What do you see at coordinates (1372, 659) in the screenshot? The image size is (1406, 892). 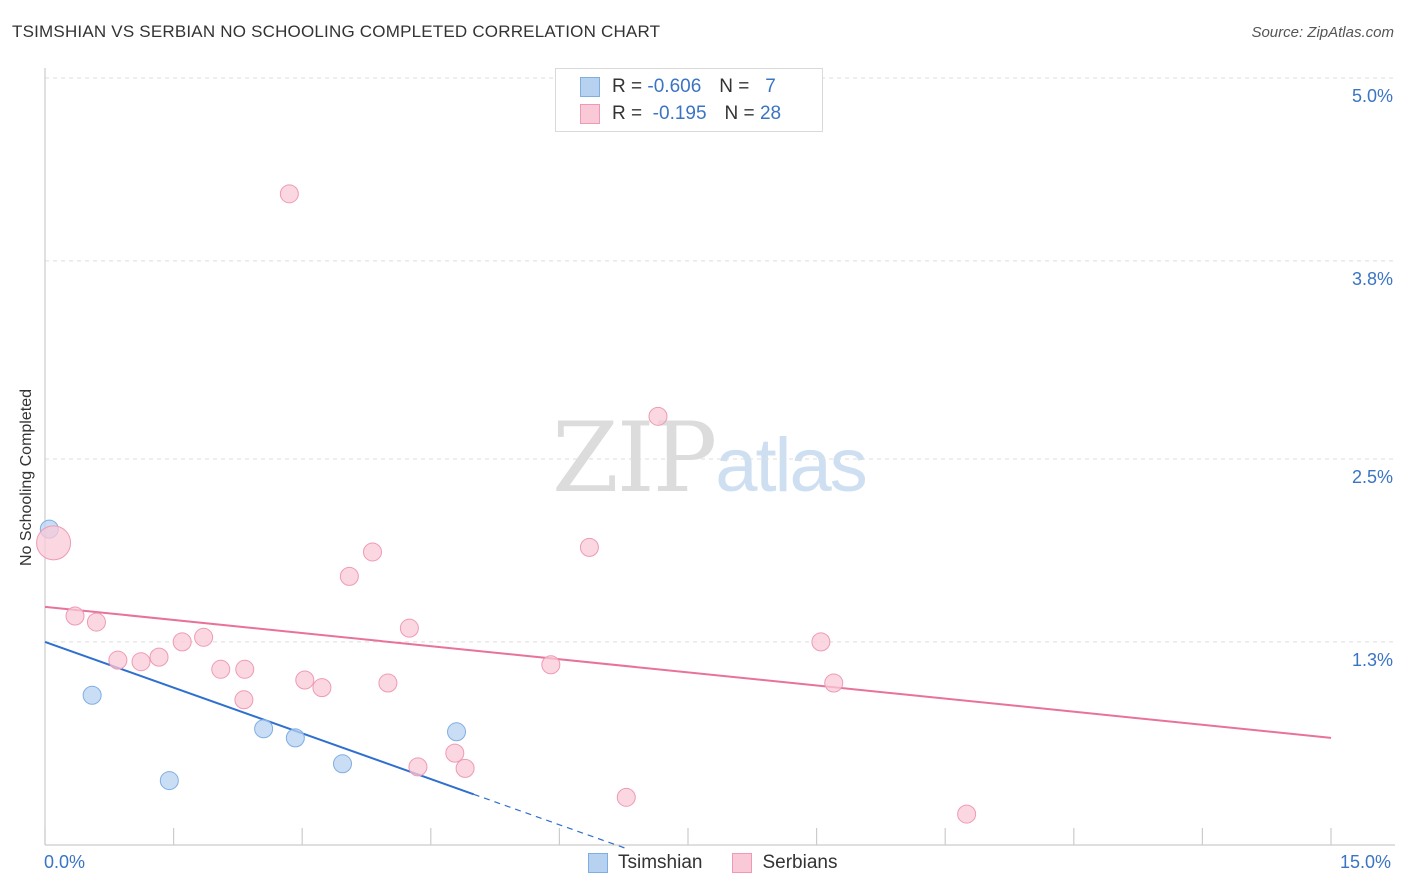 I see `y-tick-label: 1.3%` at bounding box center [1372, 659].